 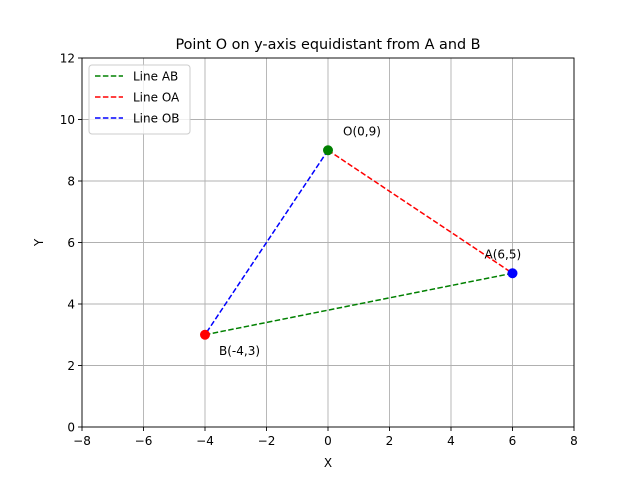 I want to click on legend: Line AB Line OA Line OB, so click(x=139, y=99).